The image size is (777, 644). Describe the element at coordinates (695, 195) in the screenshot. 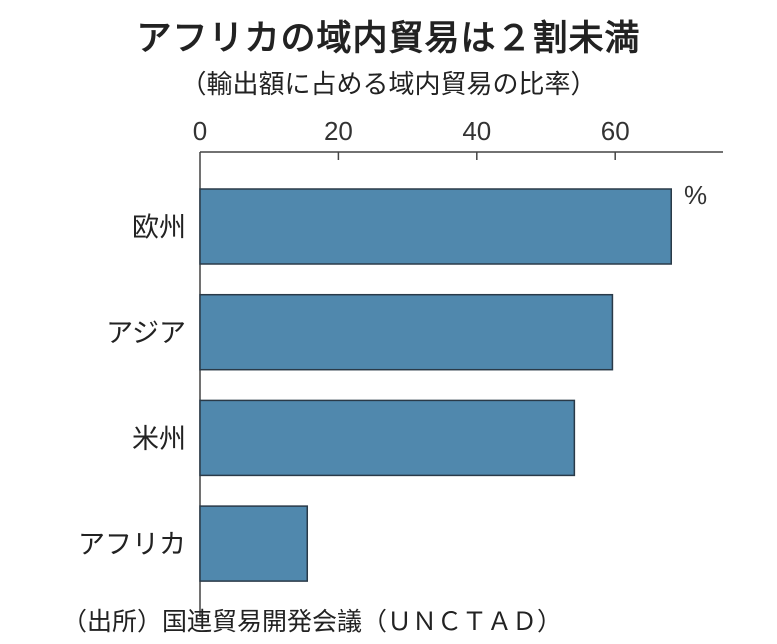

I see `unit-label: %` at that location.